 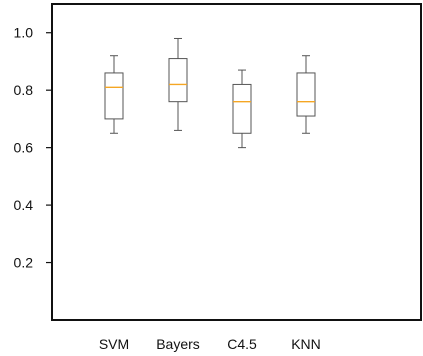 I want to click on x-category-label: SVM, so click(x=114, y=344).